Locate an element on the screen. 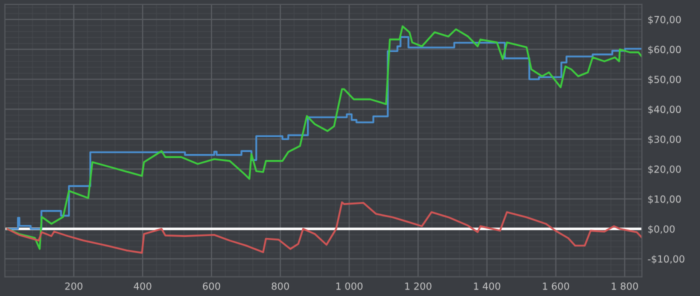 The width and height of the screenshot is (700, 296). y-tick-label: $40,00 is located at coordinates (664, 109).